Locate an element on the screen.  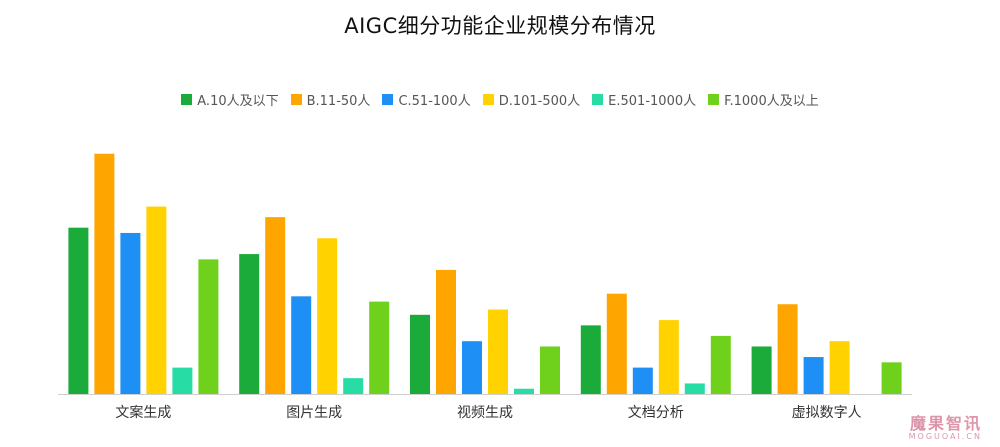
x-tick-label: 图片生成 is located at coordinates (314, 413).